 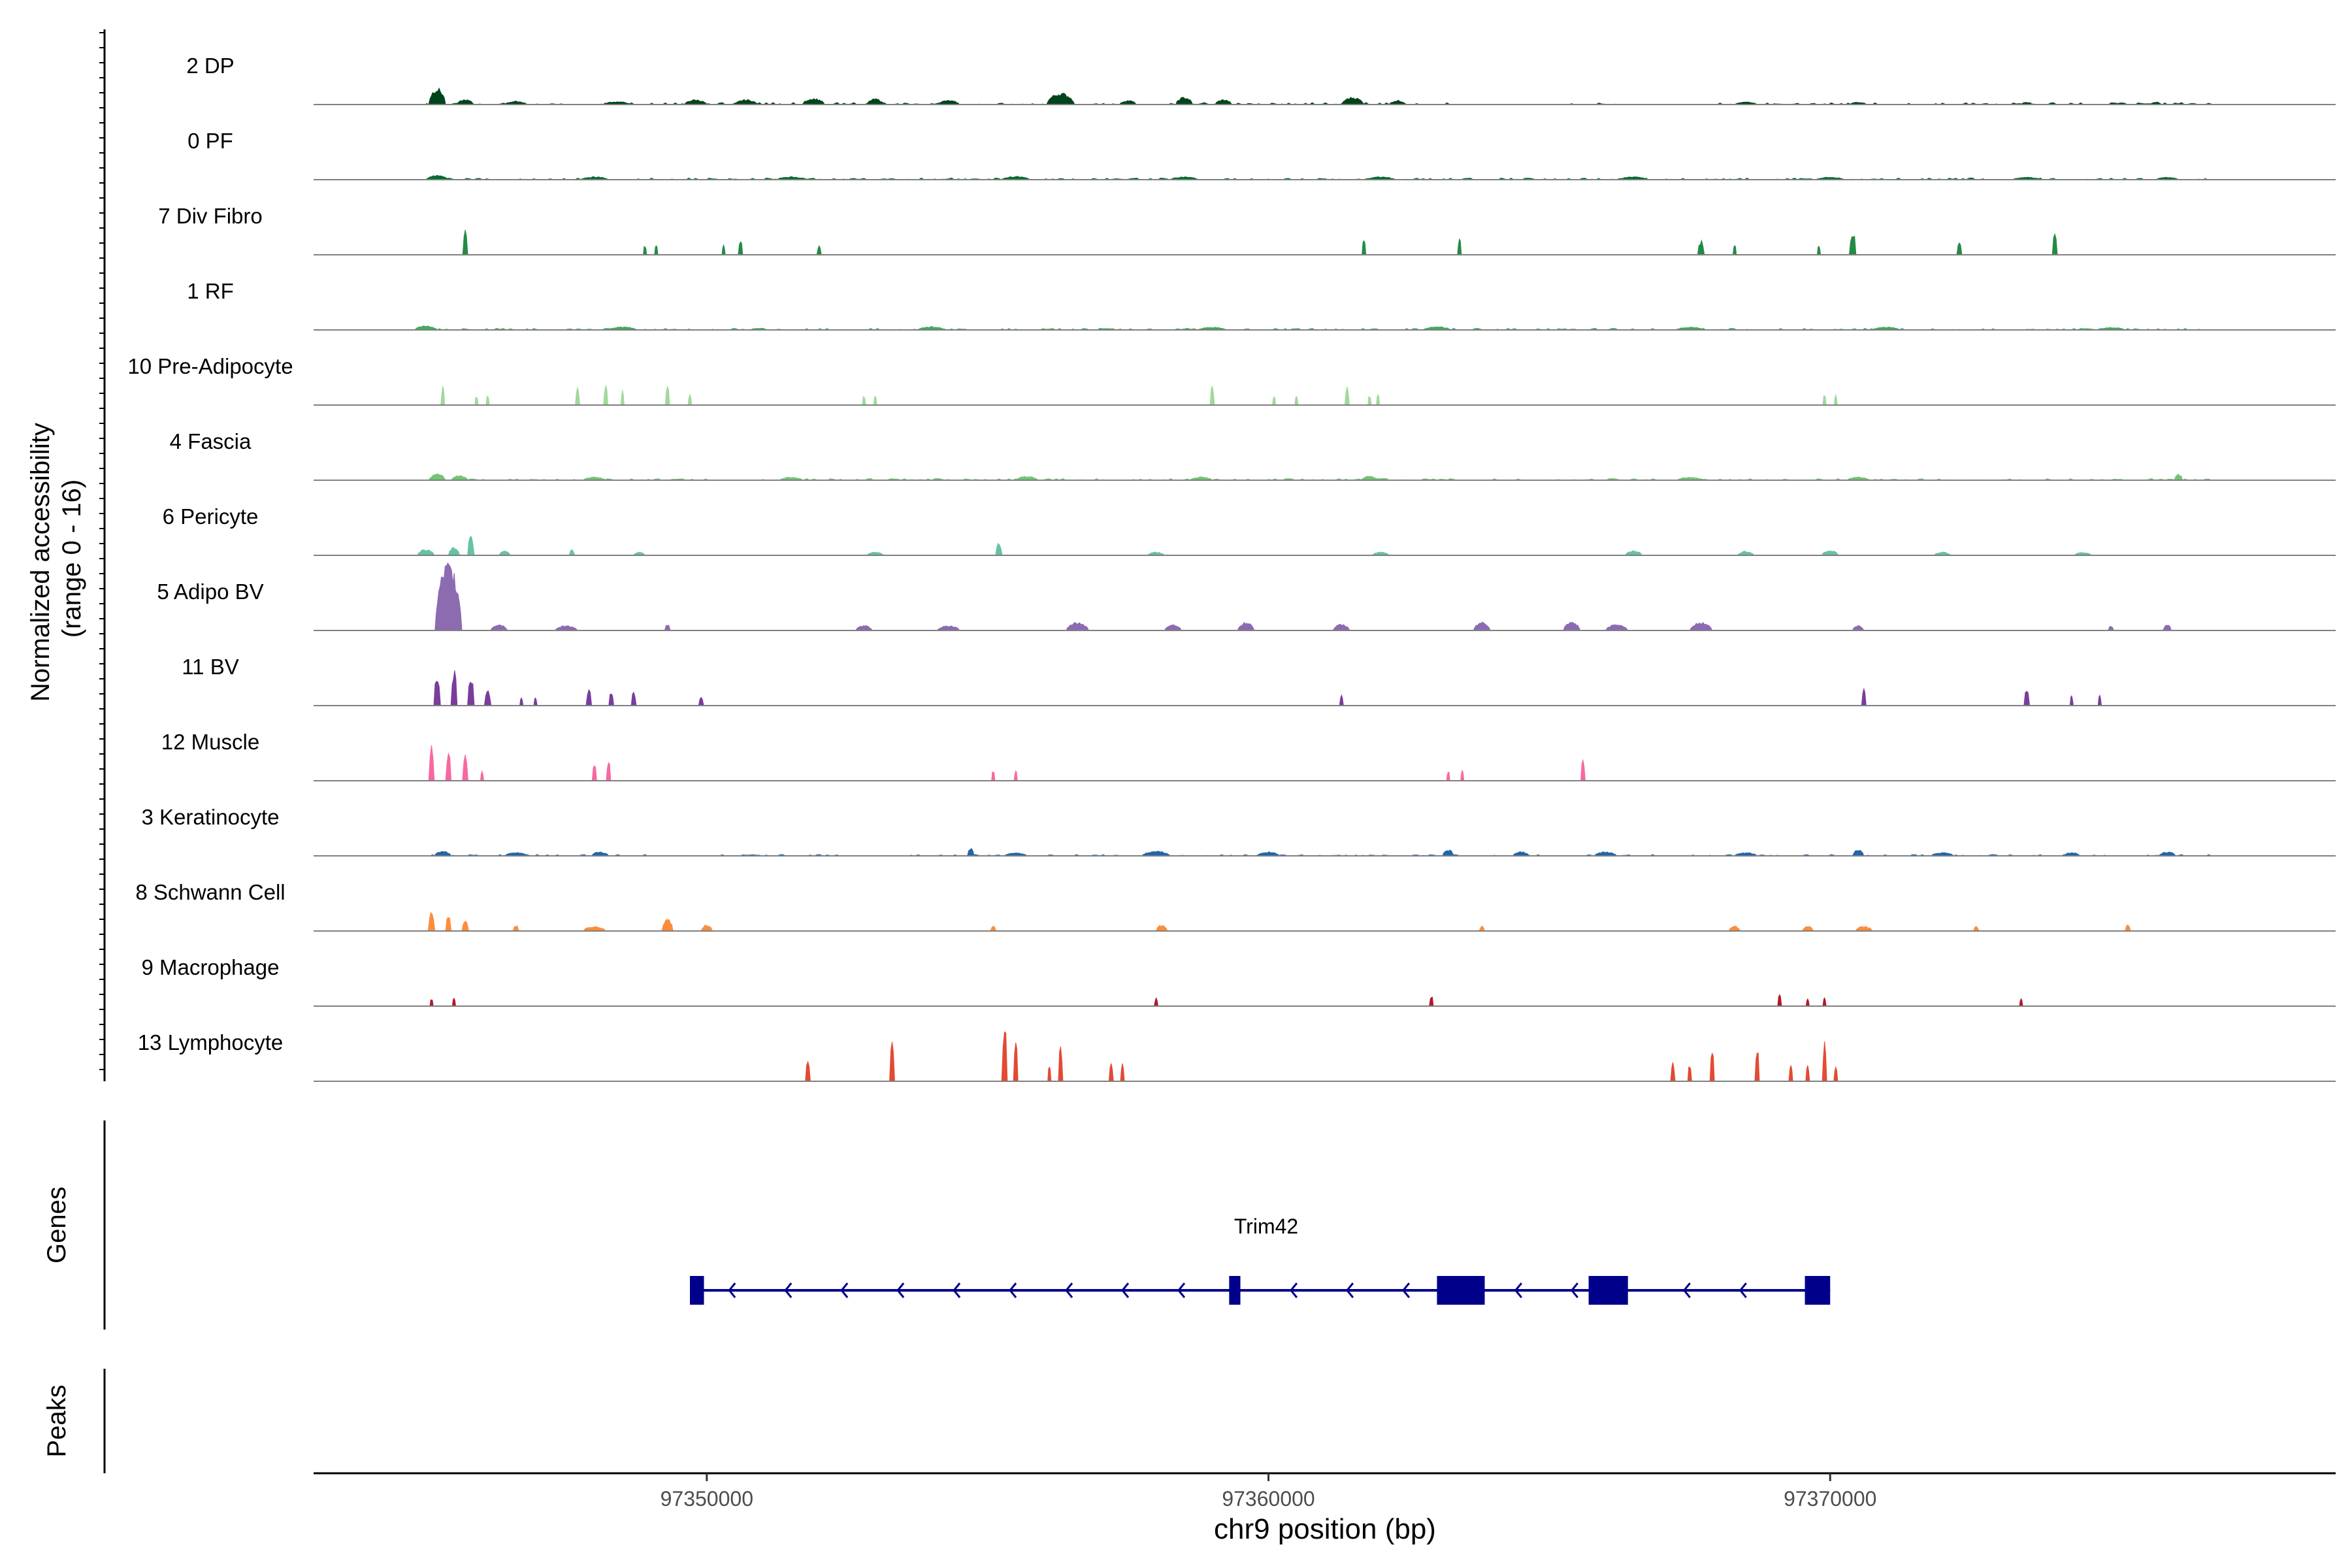 What do you see at coordinates (1231, 380) in the screenshot?
I see `track-10-pre-adipocyte: 10 Pre-Adipocyte` at bounding box center [1231, 380].